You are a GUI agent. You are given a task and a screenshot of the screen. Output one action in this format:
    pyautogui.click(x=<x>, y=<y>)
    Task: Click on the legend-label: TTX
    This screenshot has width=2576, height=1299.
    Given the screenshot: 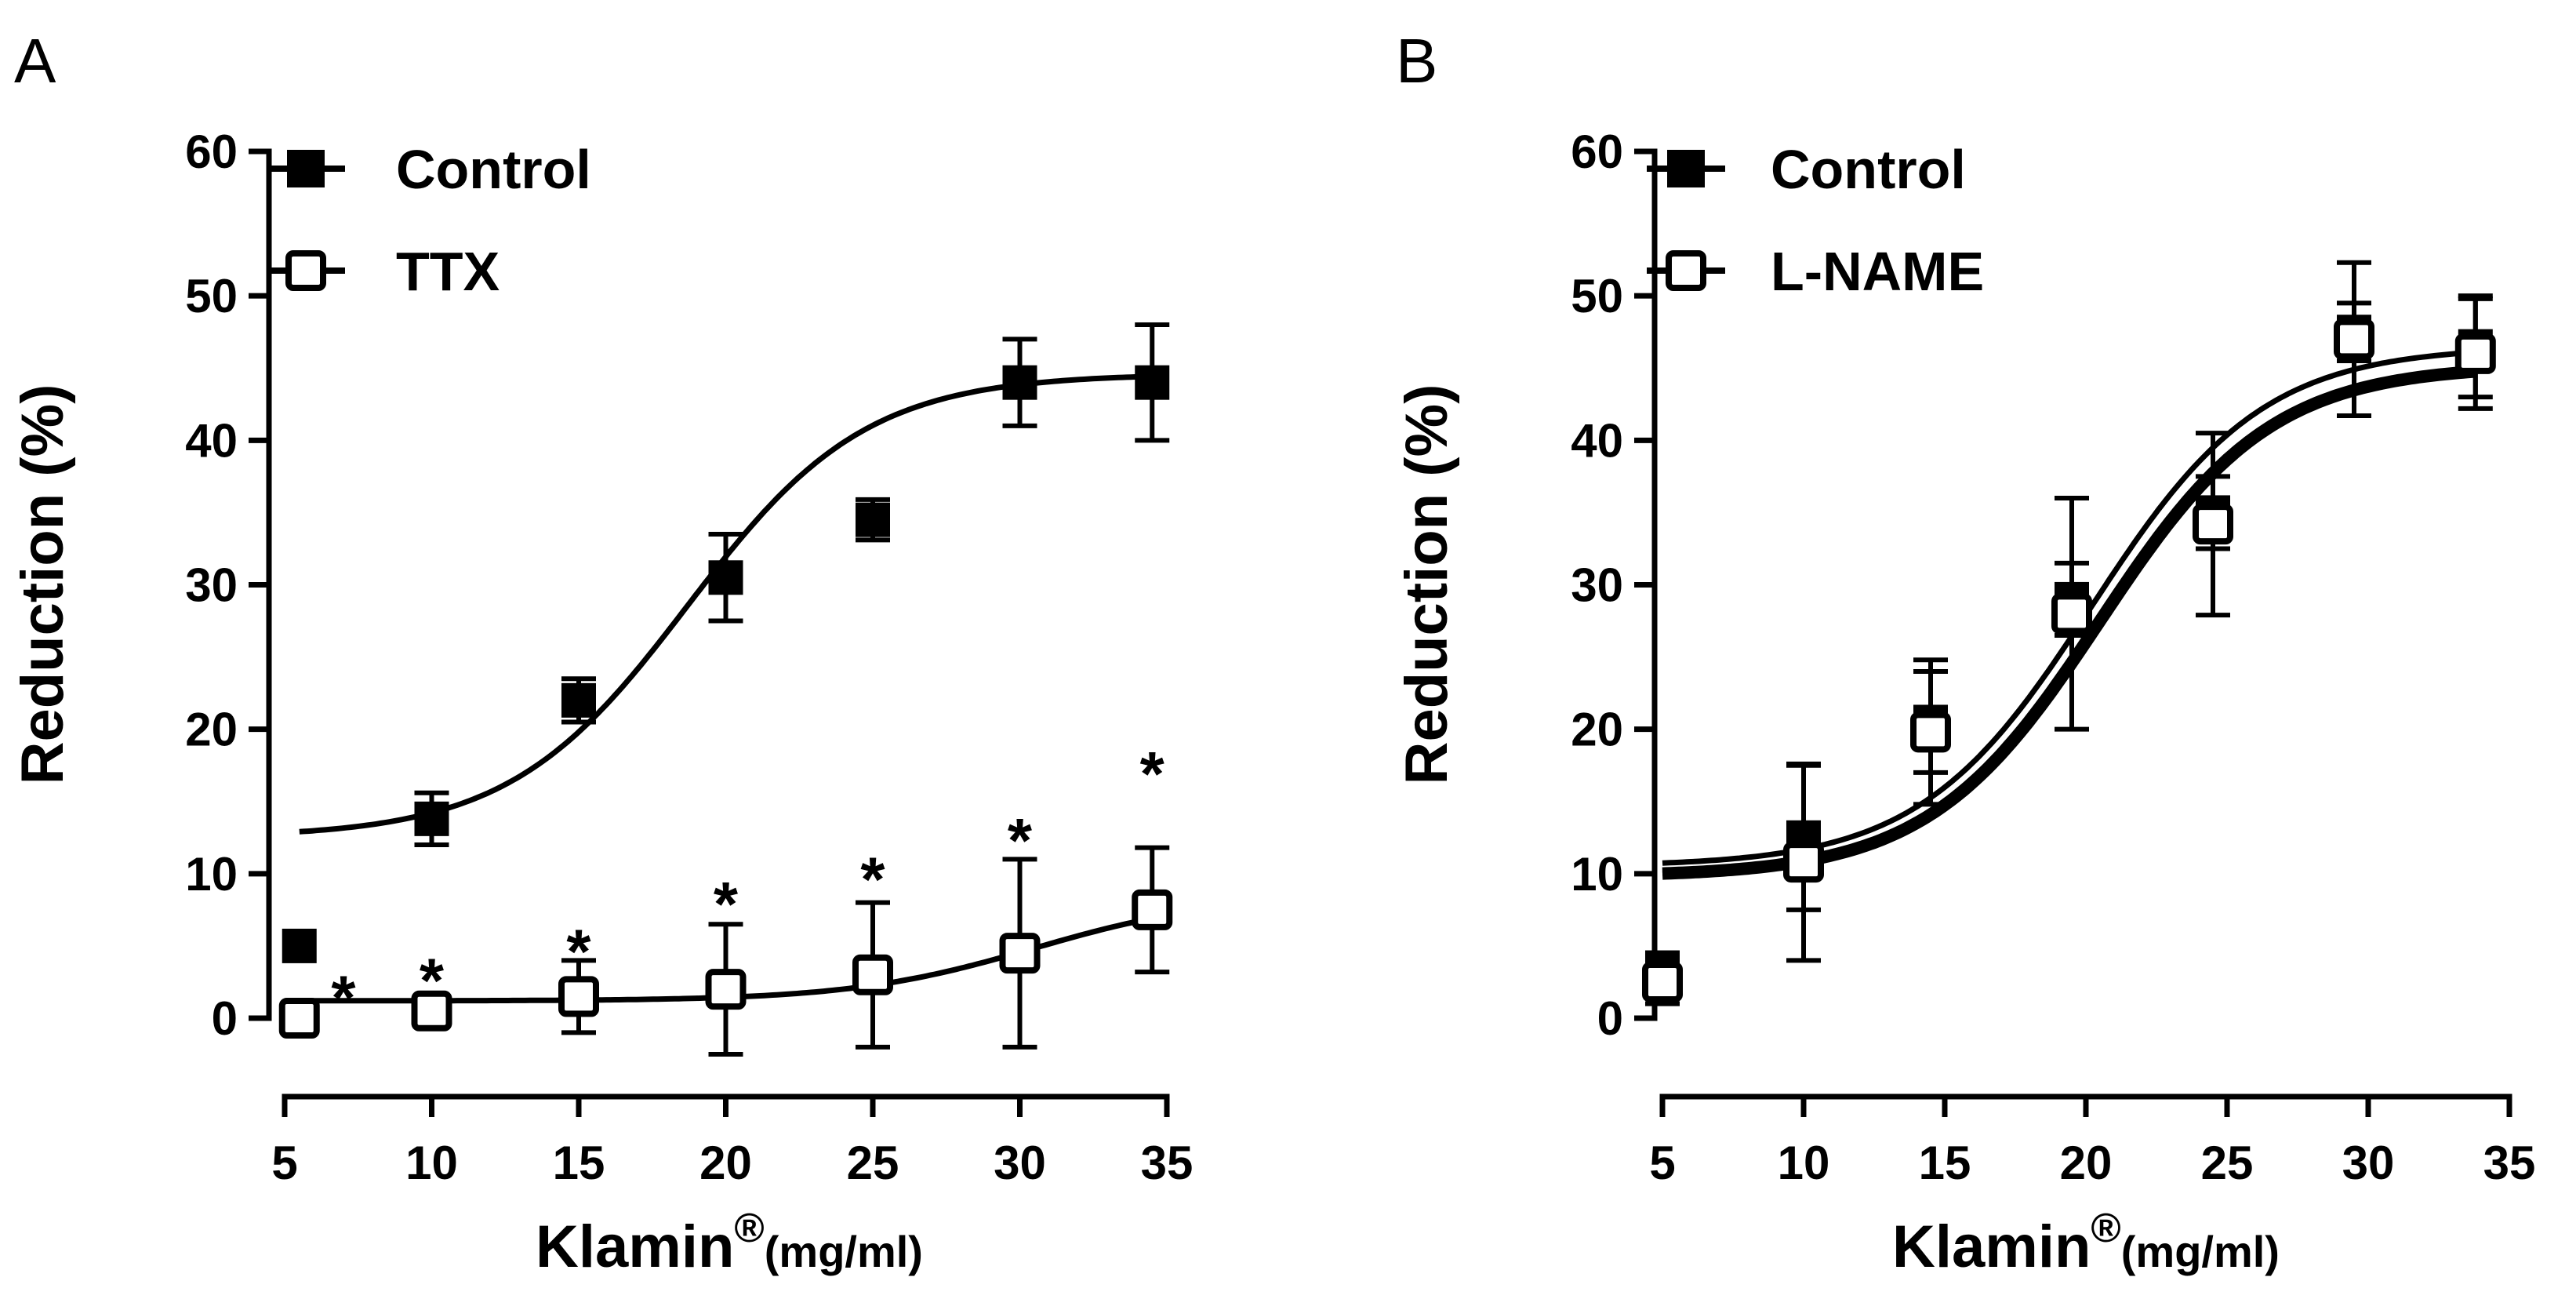 What is the action you would take?
    pyautogui.click(x=448, y=271)
    